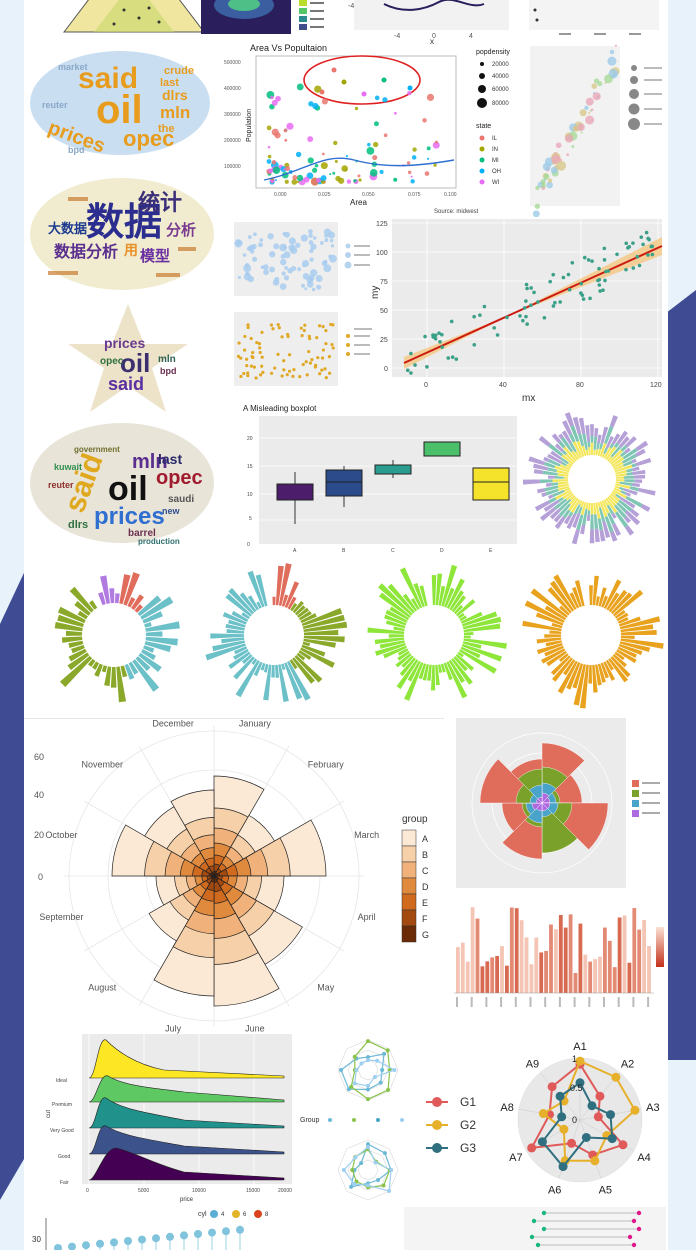  I want to click on faded-scatter-points, so click(576, 130).